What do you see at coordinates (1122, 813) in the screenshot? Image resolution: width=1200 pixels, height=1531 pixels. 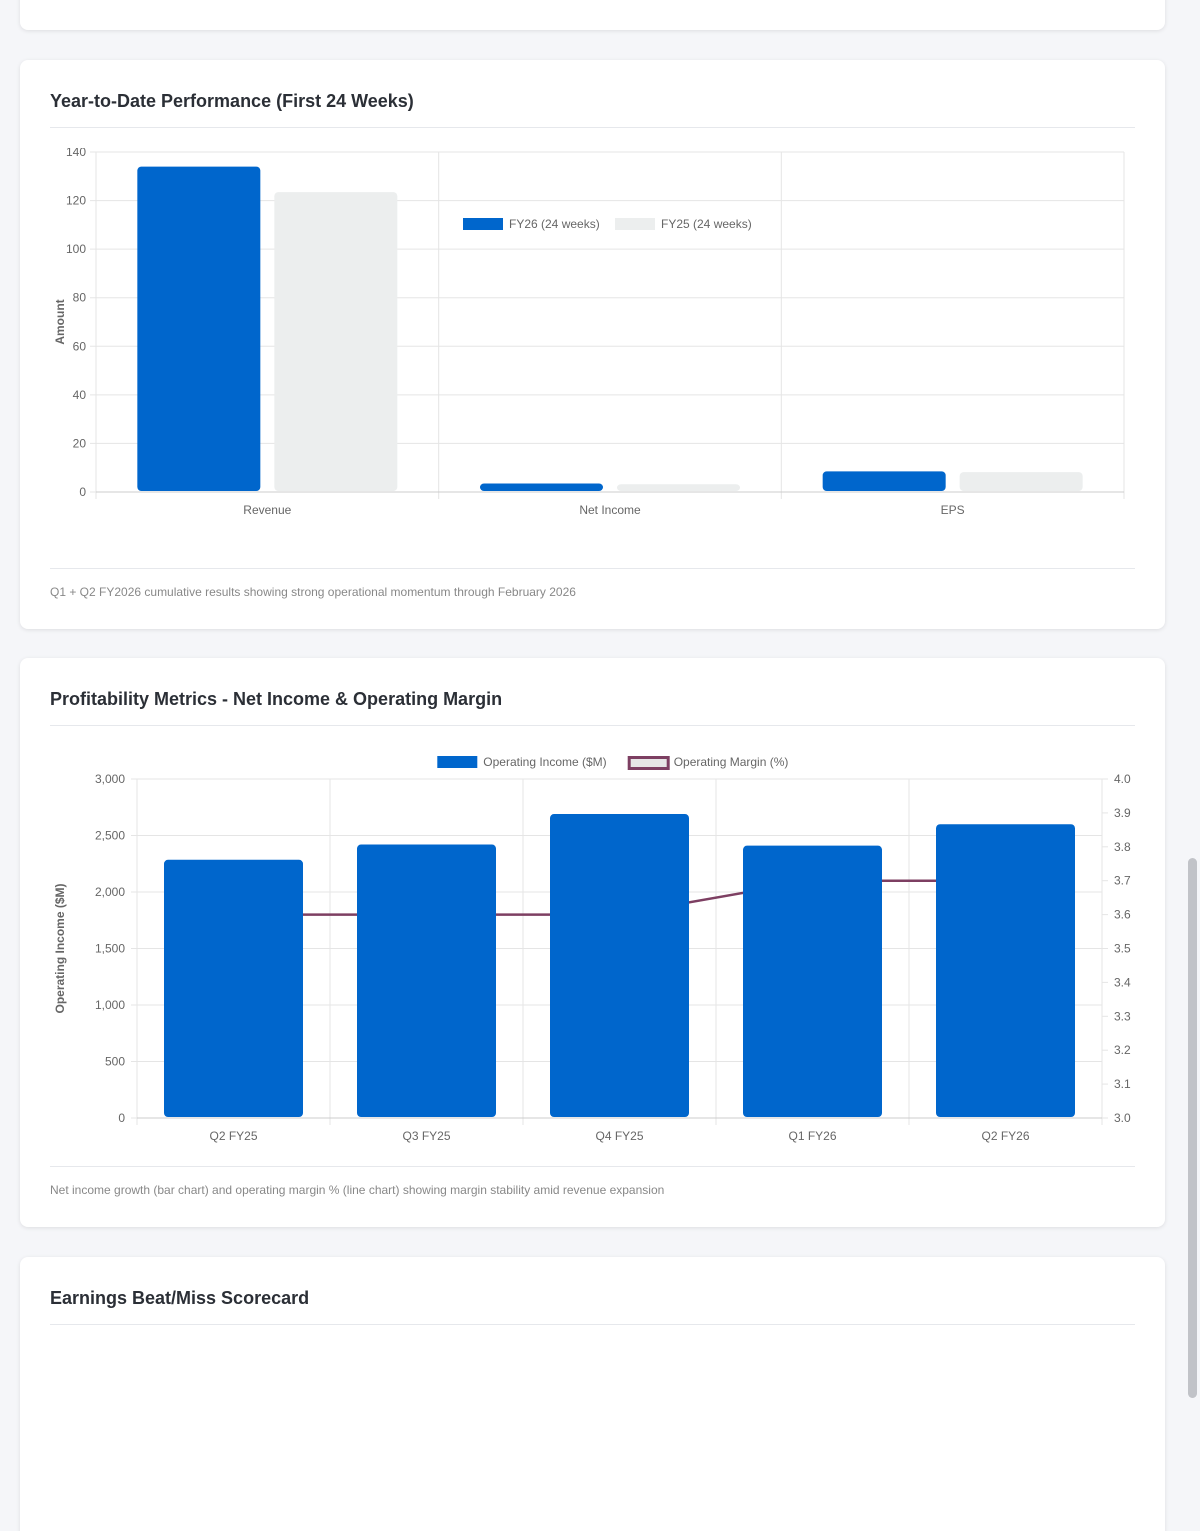 I see `y2-tick-label: 3.9` at bounding box center [1122, 813].